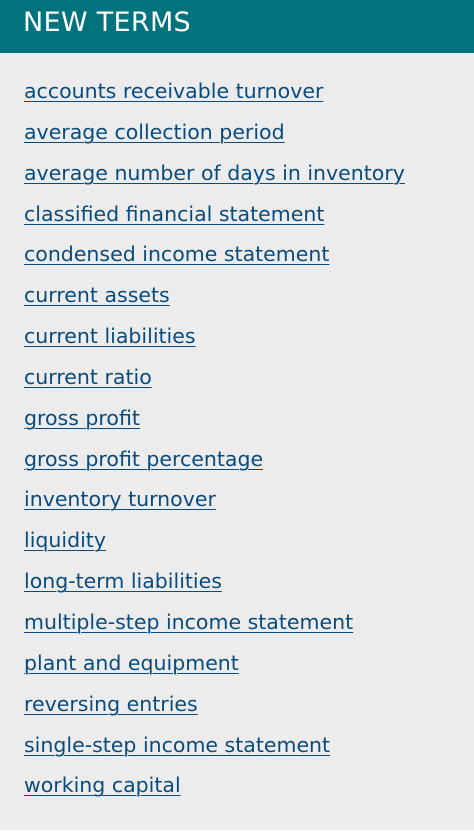 The image size is (474, 838). I want to click on panel-title: NEW TERMS, so click(107, 22).